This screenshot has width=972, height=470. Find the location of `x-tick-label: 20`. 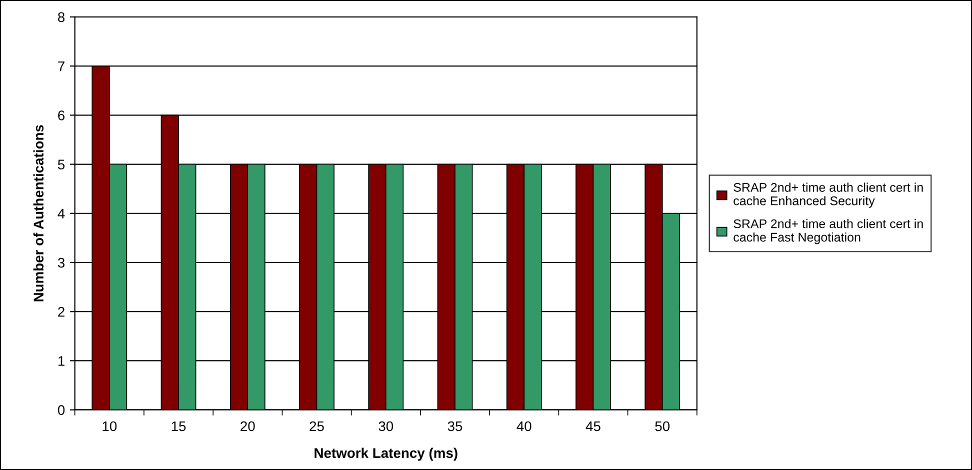

x-tick-label: 20 is located at coordinates (247, 426).